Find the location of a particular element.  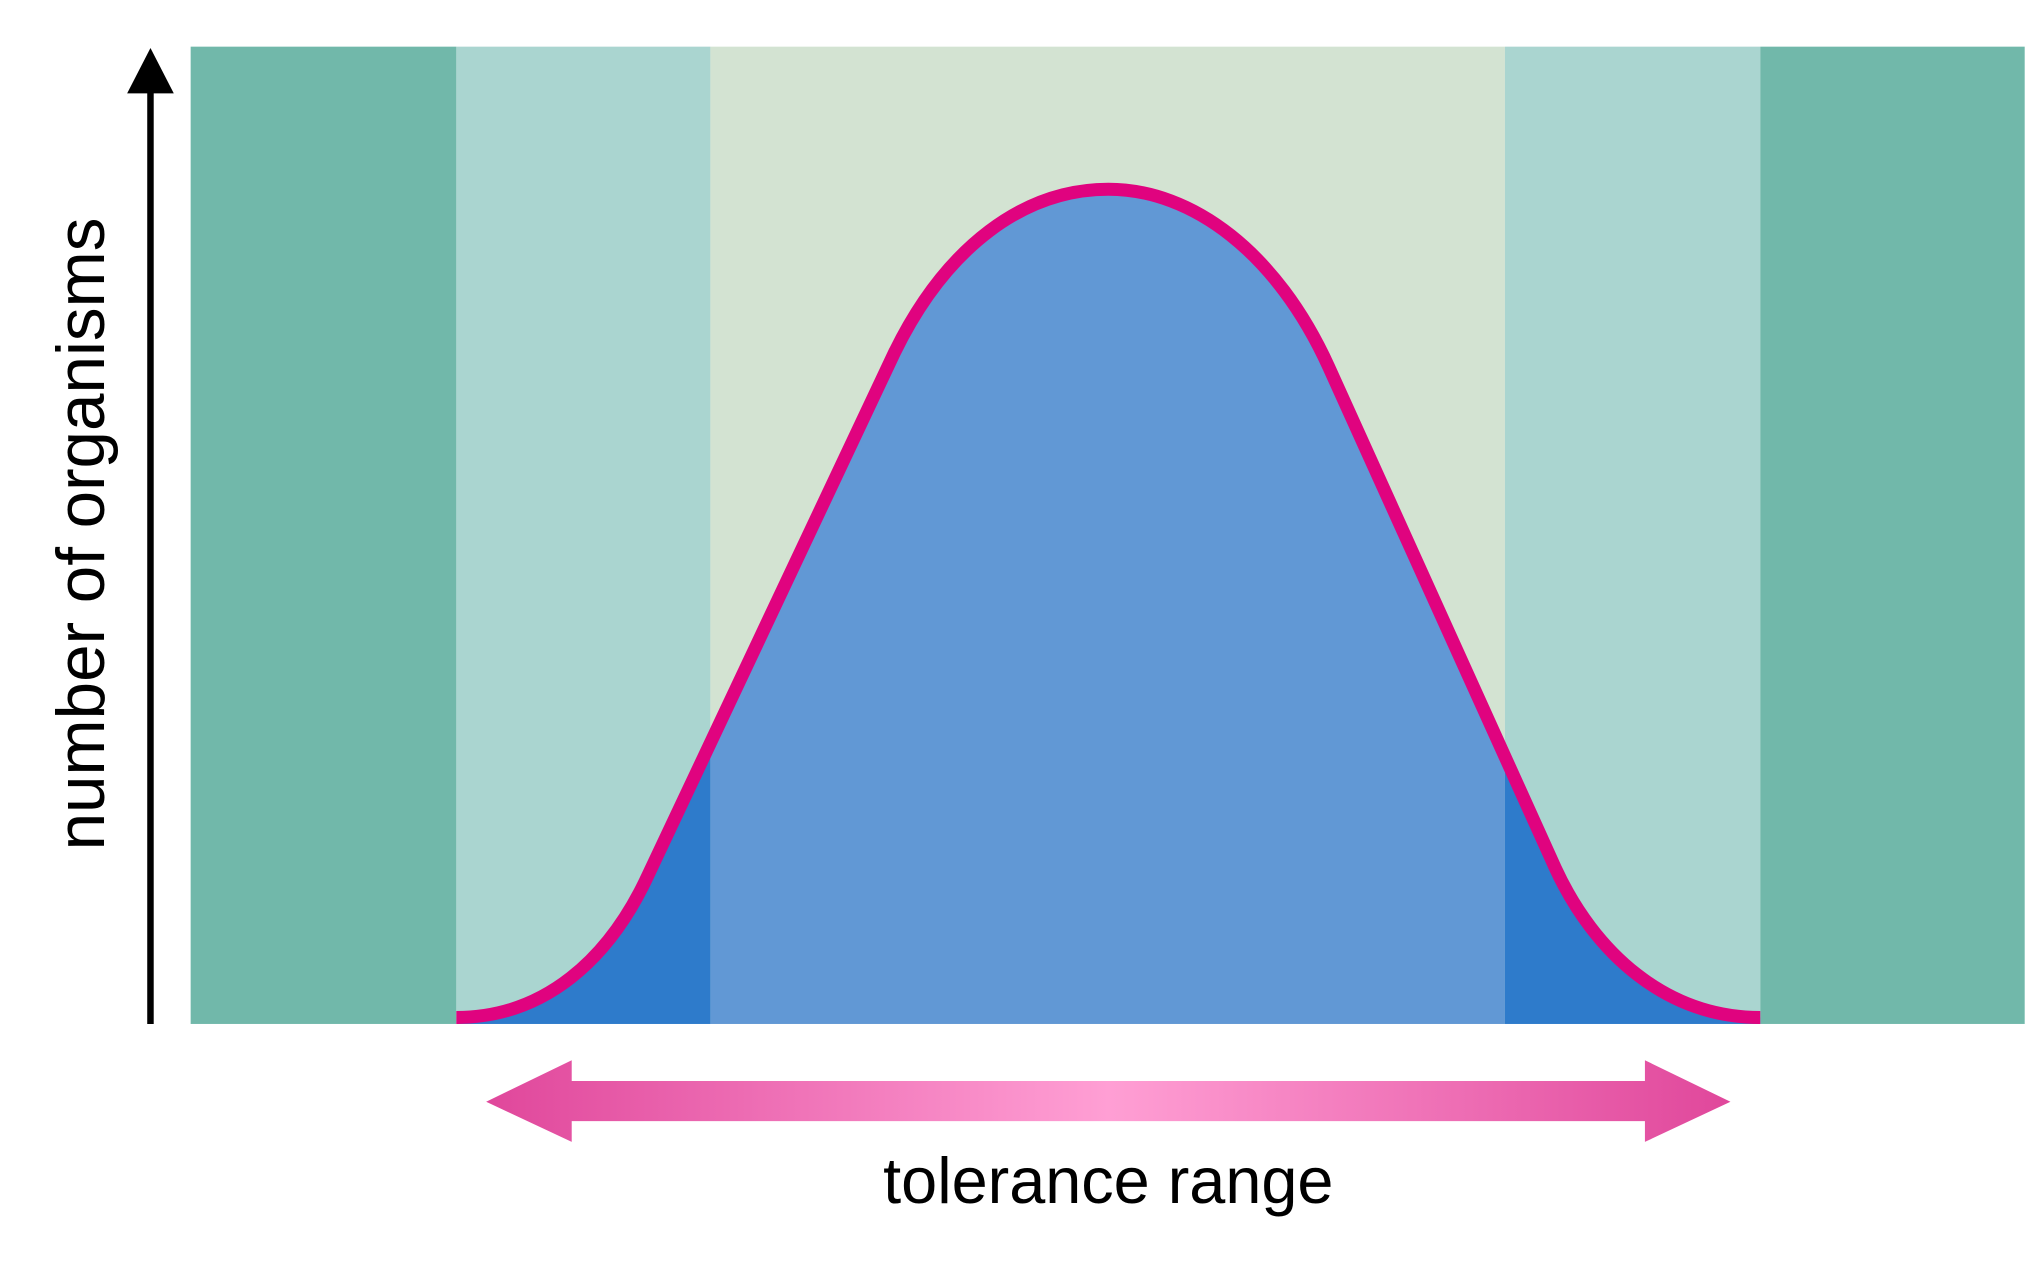

zone-outer-right is located at coordinates (1892, 535).